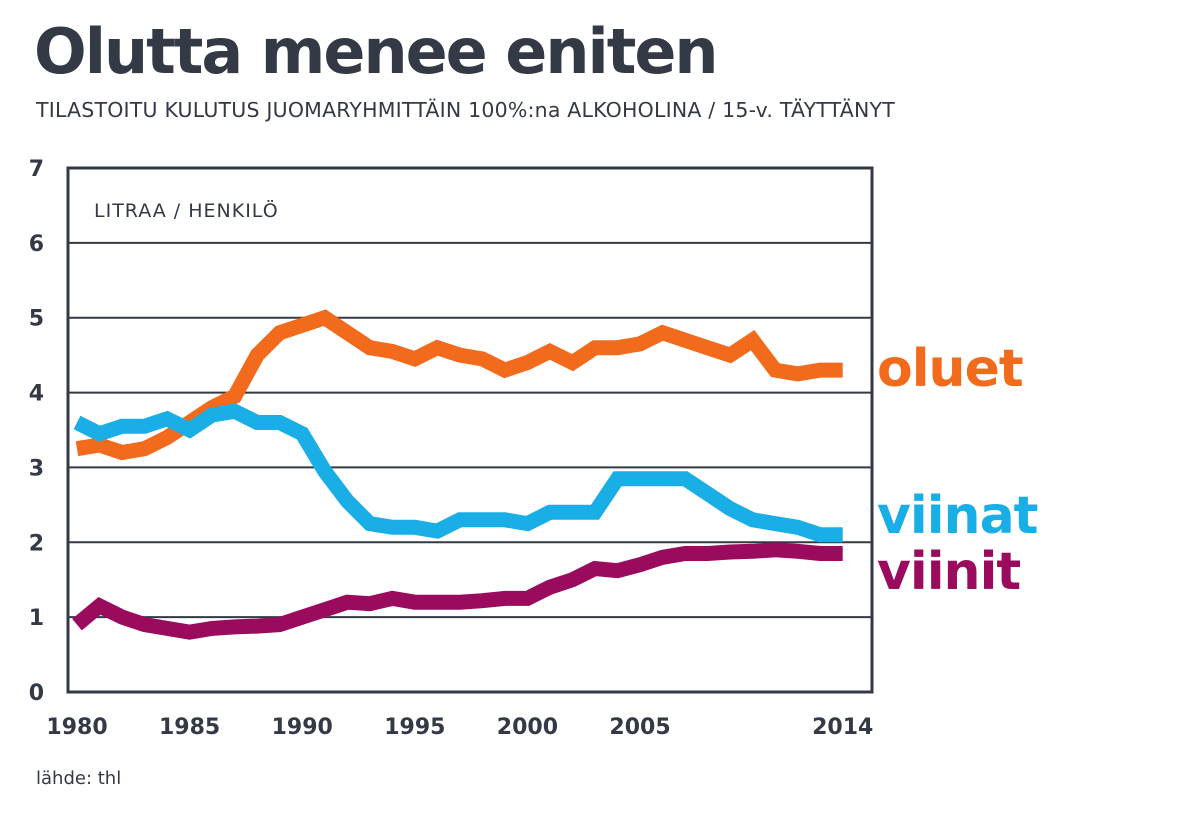  What do you see at coordinates (36, 319) in the screenshot?
I see `y-tick-label: 5` at bounding box center [36, 319].